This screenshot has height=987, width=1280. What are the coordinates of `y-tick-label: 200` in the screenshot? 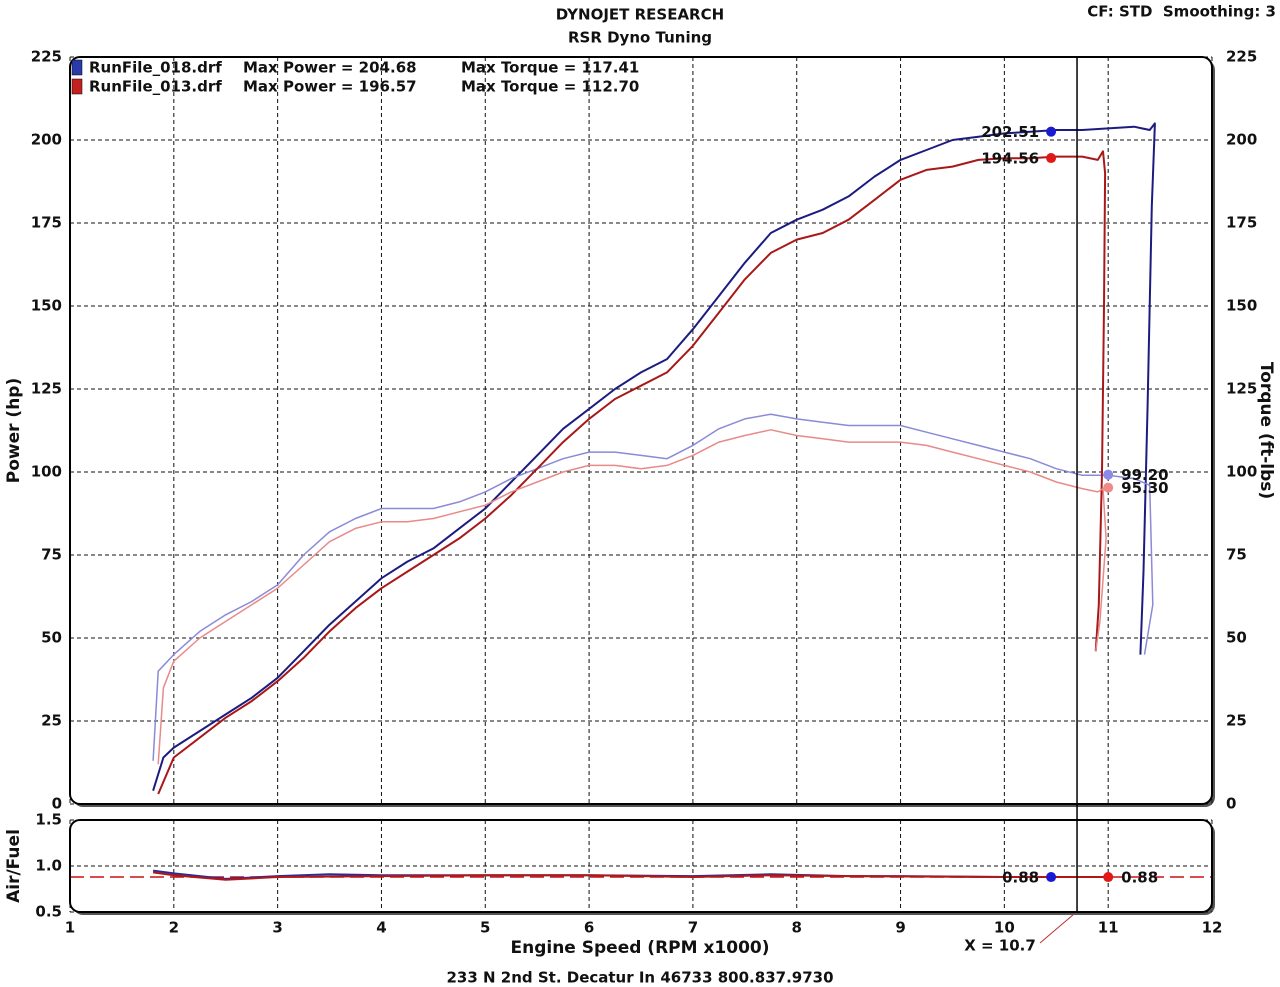 It's located at (46, 140).